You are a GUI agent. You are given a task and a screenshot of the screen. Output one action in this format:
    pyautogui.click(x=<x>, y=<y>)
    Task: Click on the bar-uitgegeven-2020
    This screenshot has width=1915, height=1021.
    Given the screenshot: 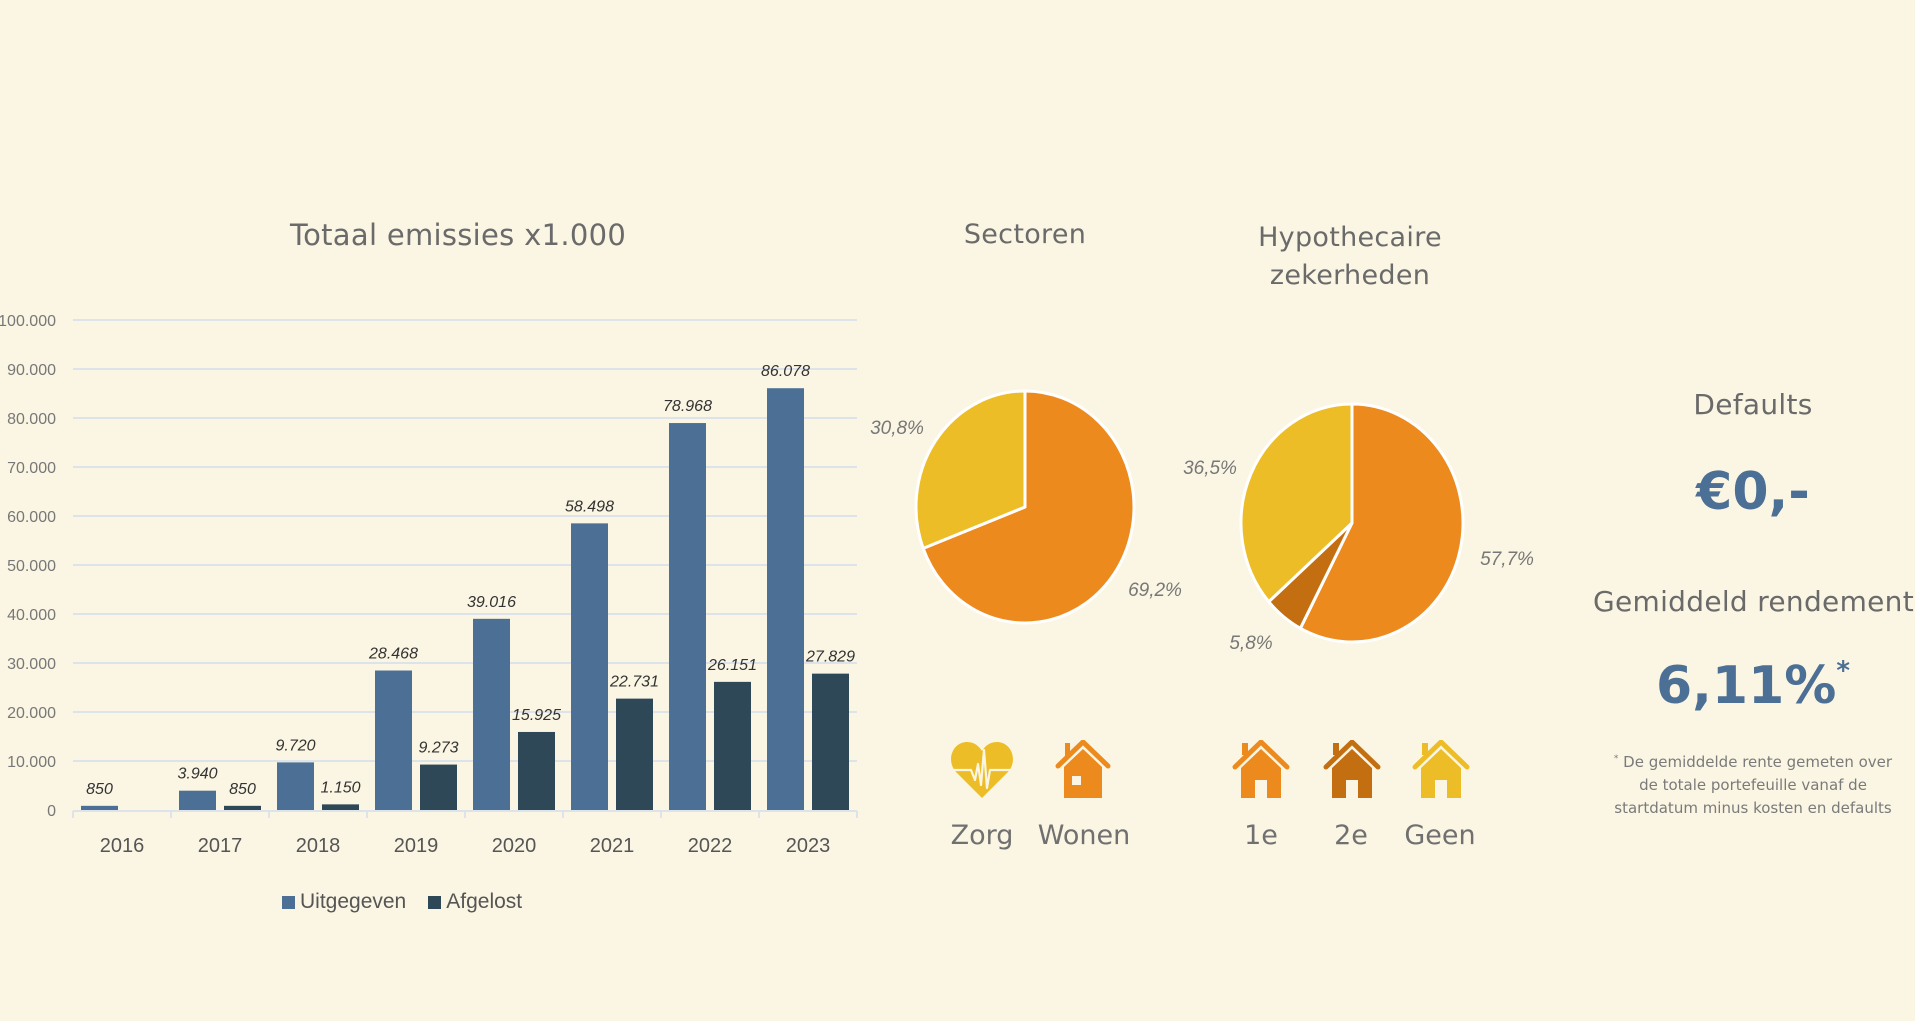 What is the action you would take?
    pyautogui.click(x=491, y=714)
    